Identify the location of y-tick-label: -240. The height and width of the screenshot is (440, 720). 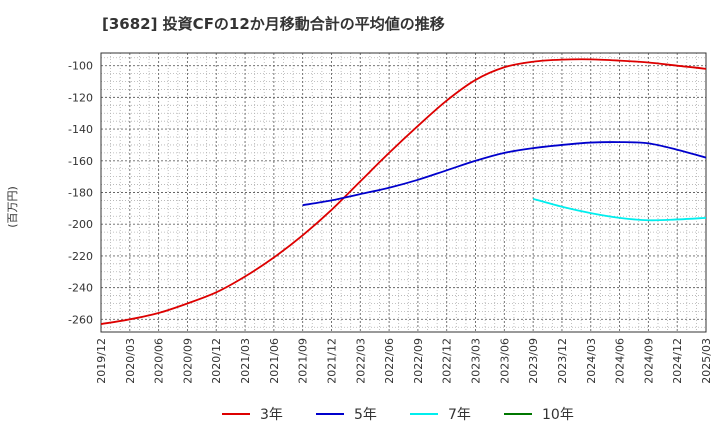
(80, 288).